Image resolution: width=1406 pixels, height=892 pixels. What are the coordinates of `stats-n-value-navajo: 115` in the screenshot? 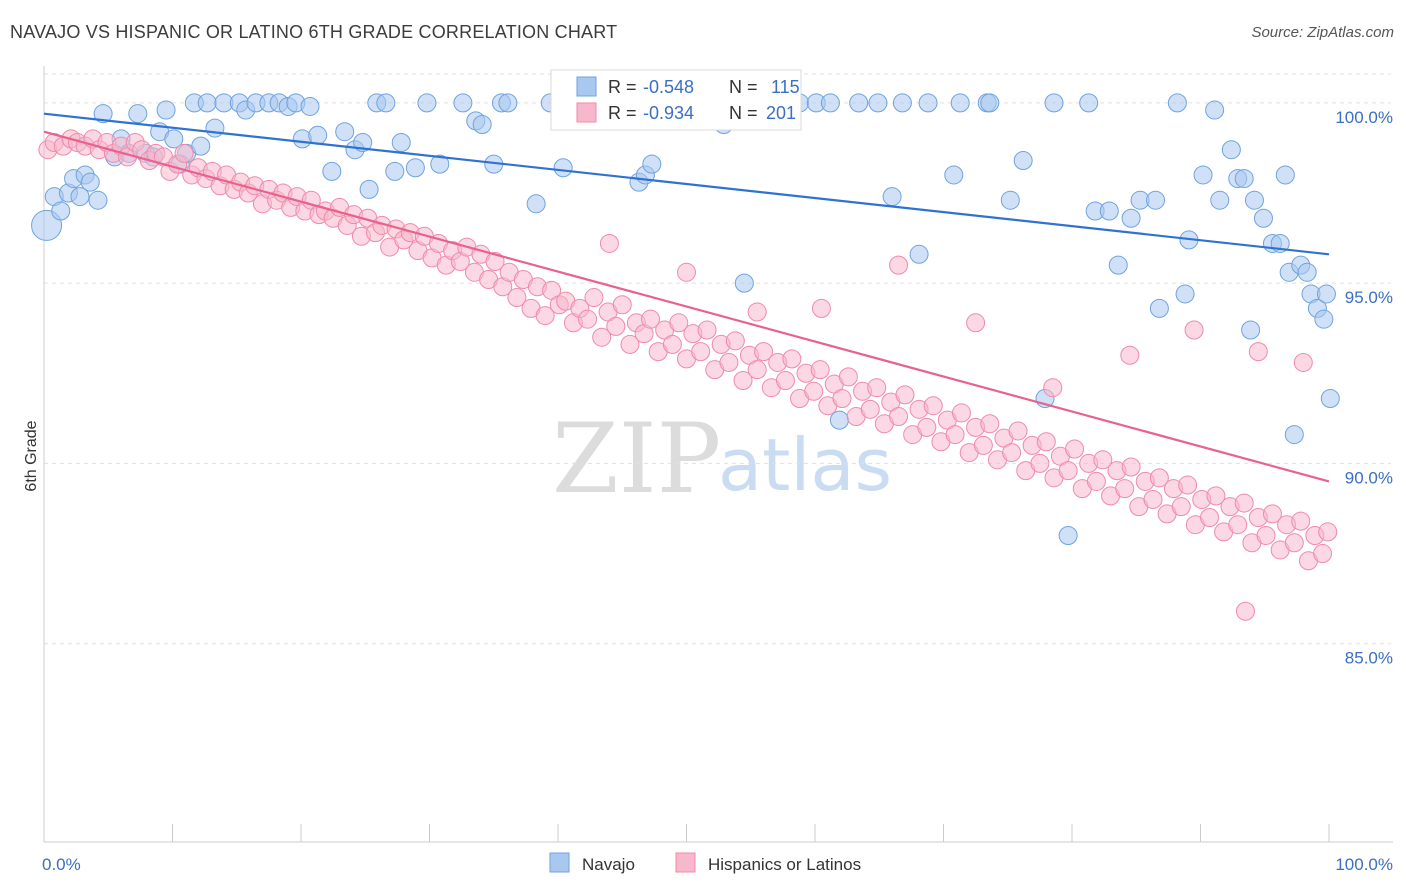 It's located at (785, 87).